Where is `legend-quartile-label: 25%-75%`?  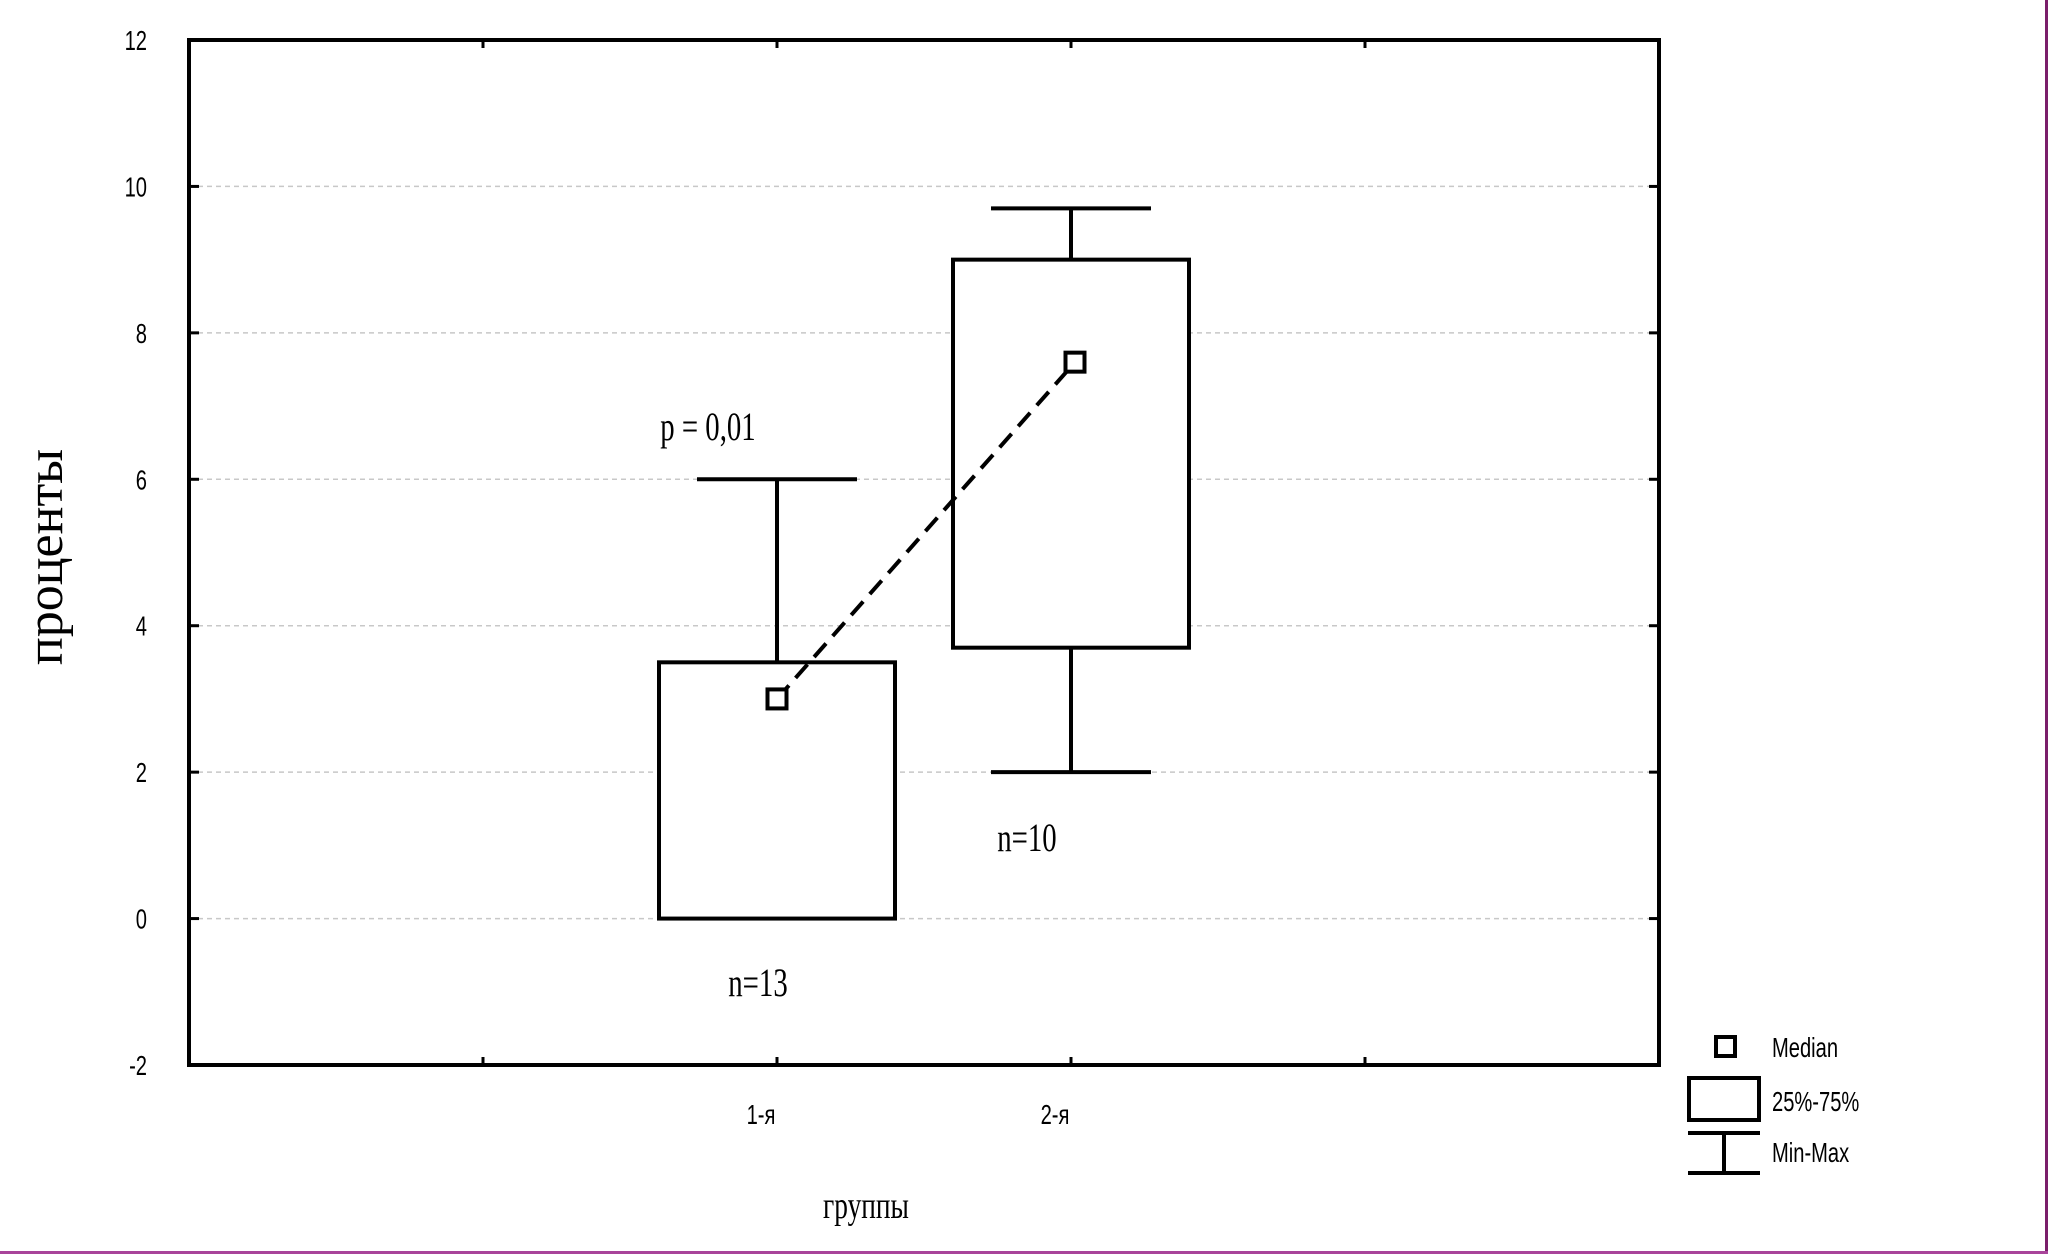
legend-quartile-label: 25%-75% is located at coordinates (1815, 1102).